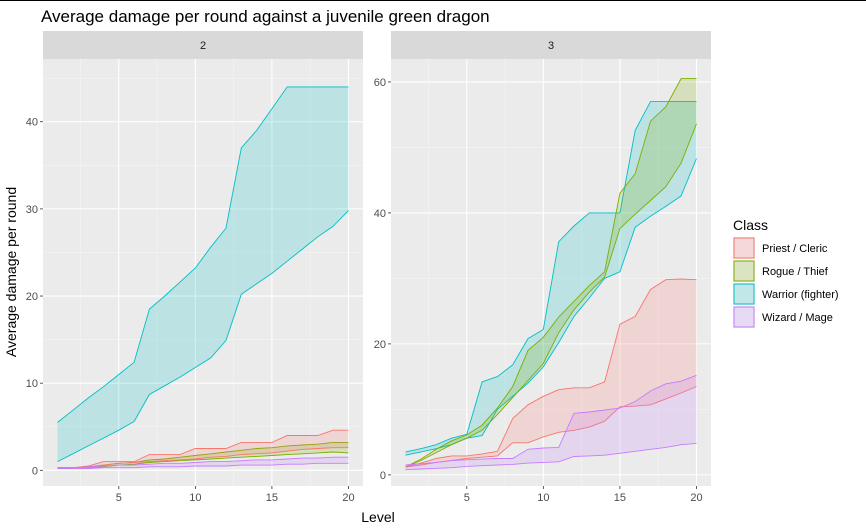 The image size is (866, 532). I want to click on legend-title: Class, so click(750, 225).